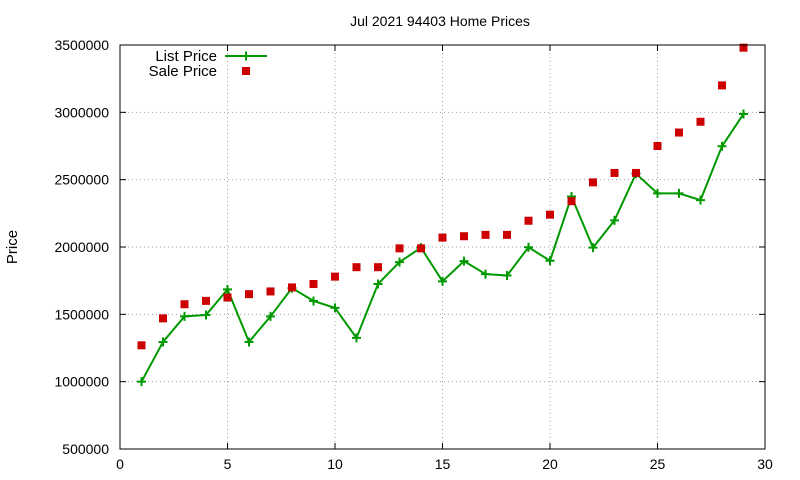 Image resolution: width=800 pixels, height=480 pixels. Describe the element at coordinates (81, 45) in the screenshot. I see `y-tick-label: 3500000` at that location.